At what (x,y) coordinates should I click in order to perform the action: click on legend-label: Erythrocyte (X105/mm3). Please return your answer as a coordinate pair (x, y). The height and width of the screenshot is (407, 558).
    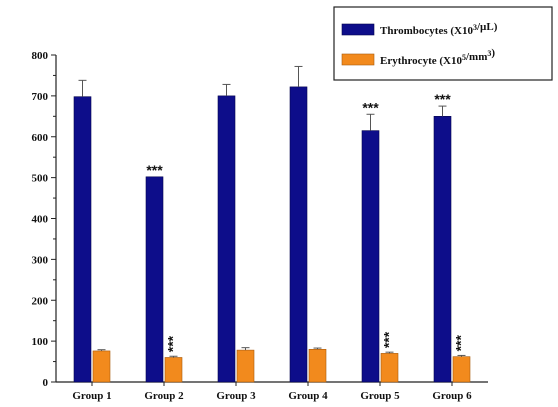
    Looking at the image, I should click on (437, 57).